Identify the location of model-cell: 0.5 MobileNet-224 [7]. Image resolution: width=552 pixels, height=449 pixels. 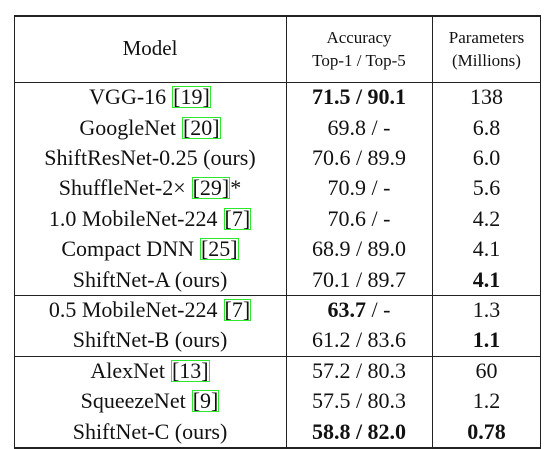
(150, 310).